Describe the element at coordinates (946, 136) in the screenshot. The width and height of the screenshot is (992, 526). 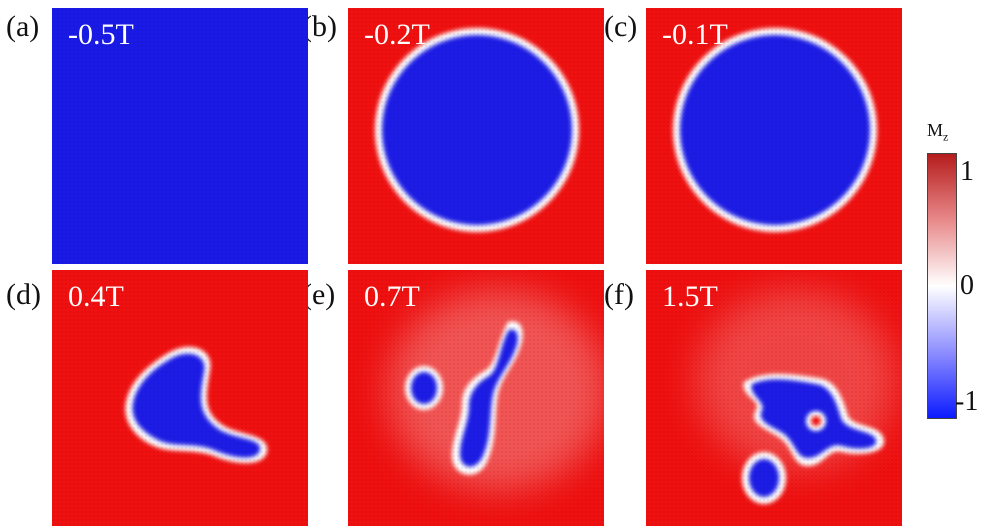
I see `colorbar-label-sub: z` at that location.